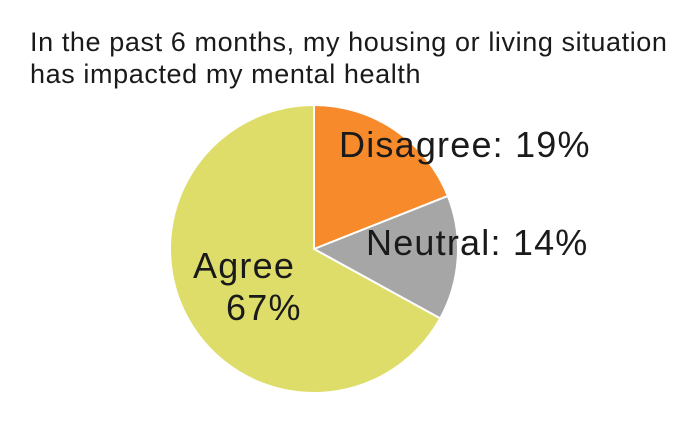 This screenshot has width=700, height=436. Describe the element at coordinates (465, 144) in the screenshot. I see `slice-label-disagree: Disagree: 19%` at that location.